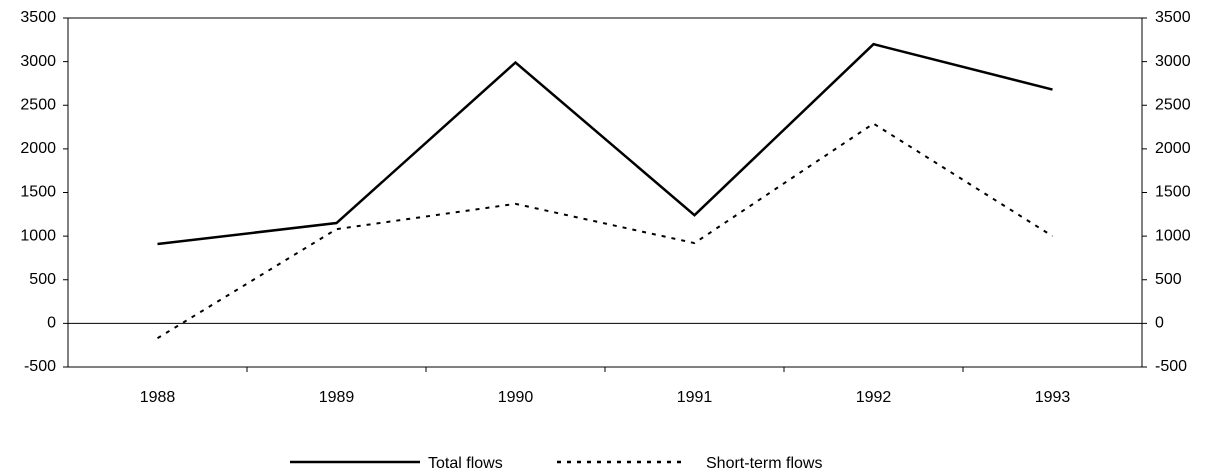 This screenshot has height=474, width=1218. Describe the element at coordinates (38, 192) in the screenshot. I see `y-tick-label: 1500` at that location.